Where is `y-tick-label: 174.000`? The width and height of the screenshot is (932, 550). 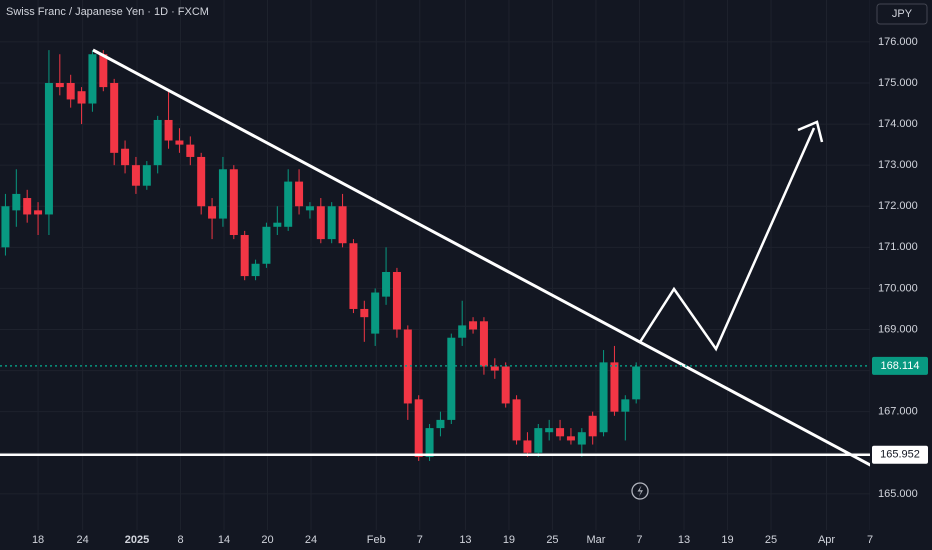 y-tick-label: 174.000 is located at coordinates (898, 124).